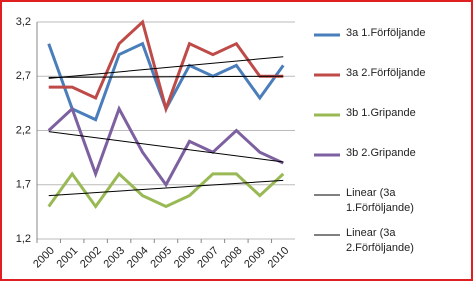  I want to click on x-tick-label: 2002, so click(91, 258).